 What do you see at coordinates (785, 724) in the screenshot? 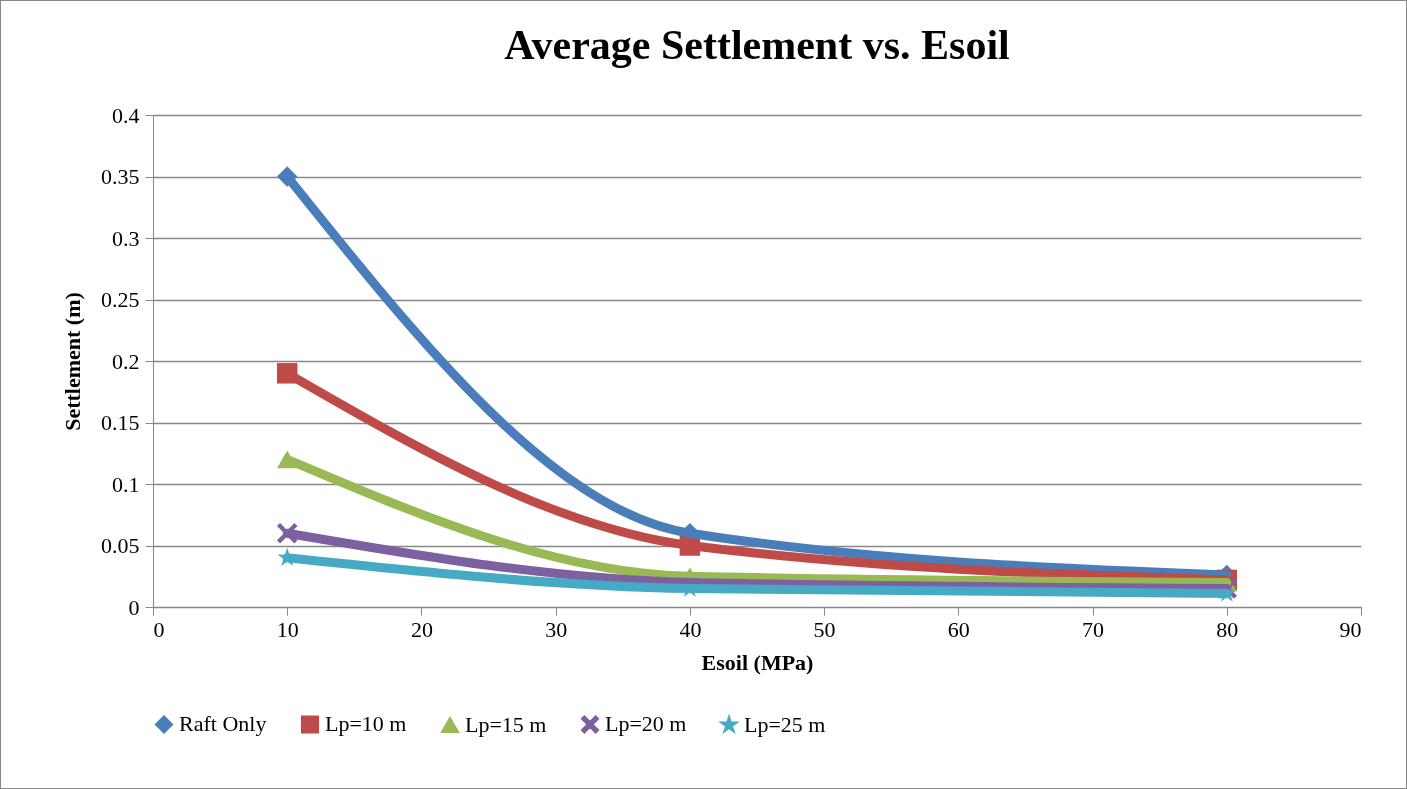
I see `legend-label: Lp=25 m` at bounding box center [785, 724].